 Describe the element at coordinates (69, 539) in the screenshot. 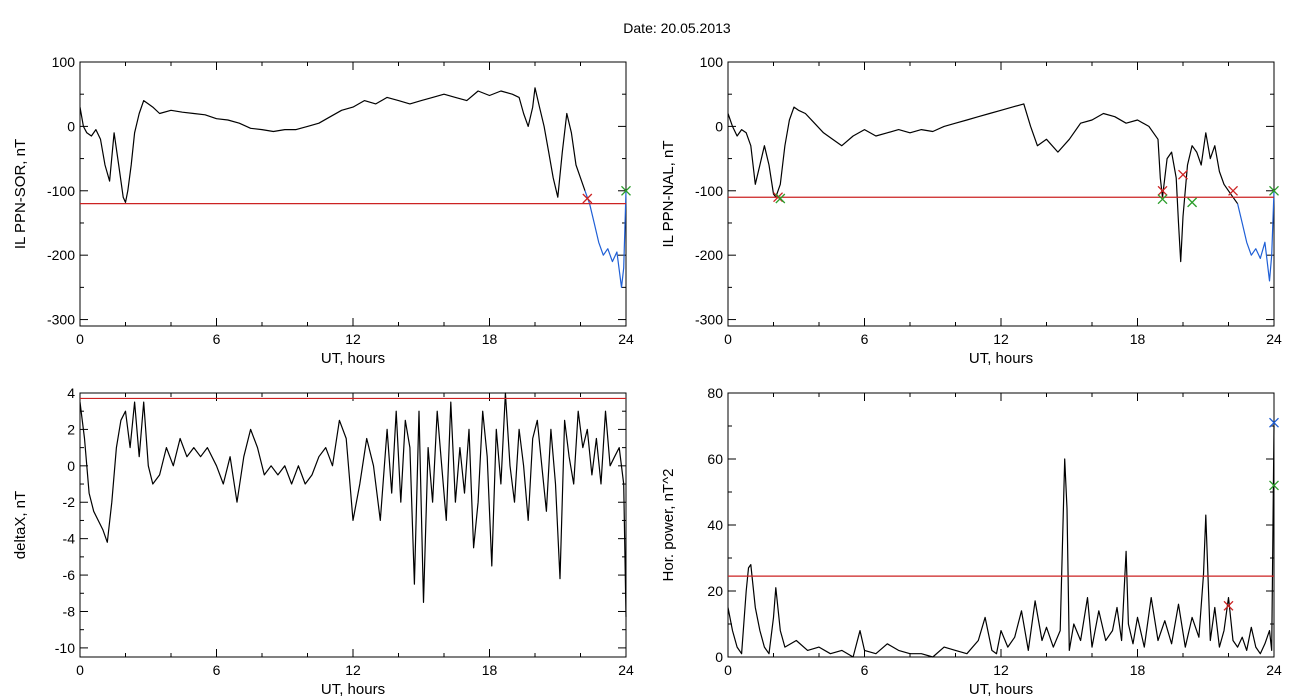

I see `y-tick-label: -4` at that location.